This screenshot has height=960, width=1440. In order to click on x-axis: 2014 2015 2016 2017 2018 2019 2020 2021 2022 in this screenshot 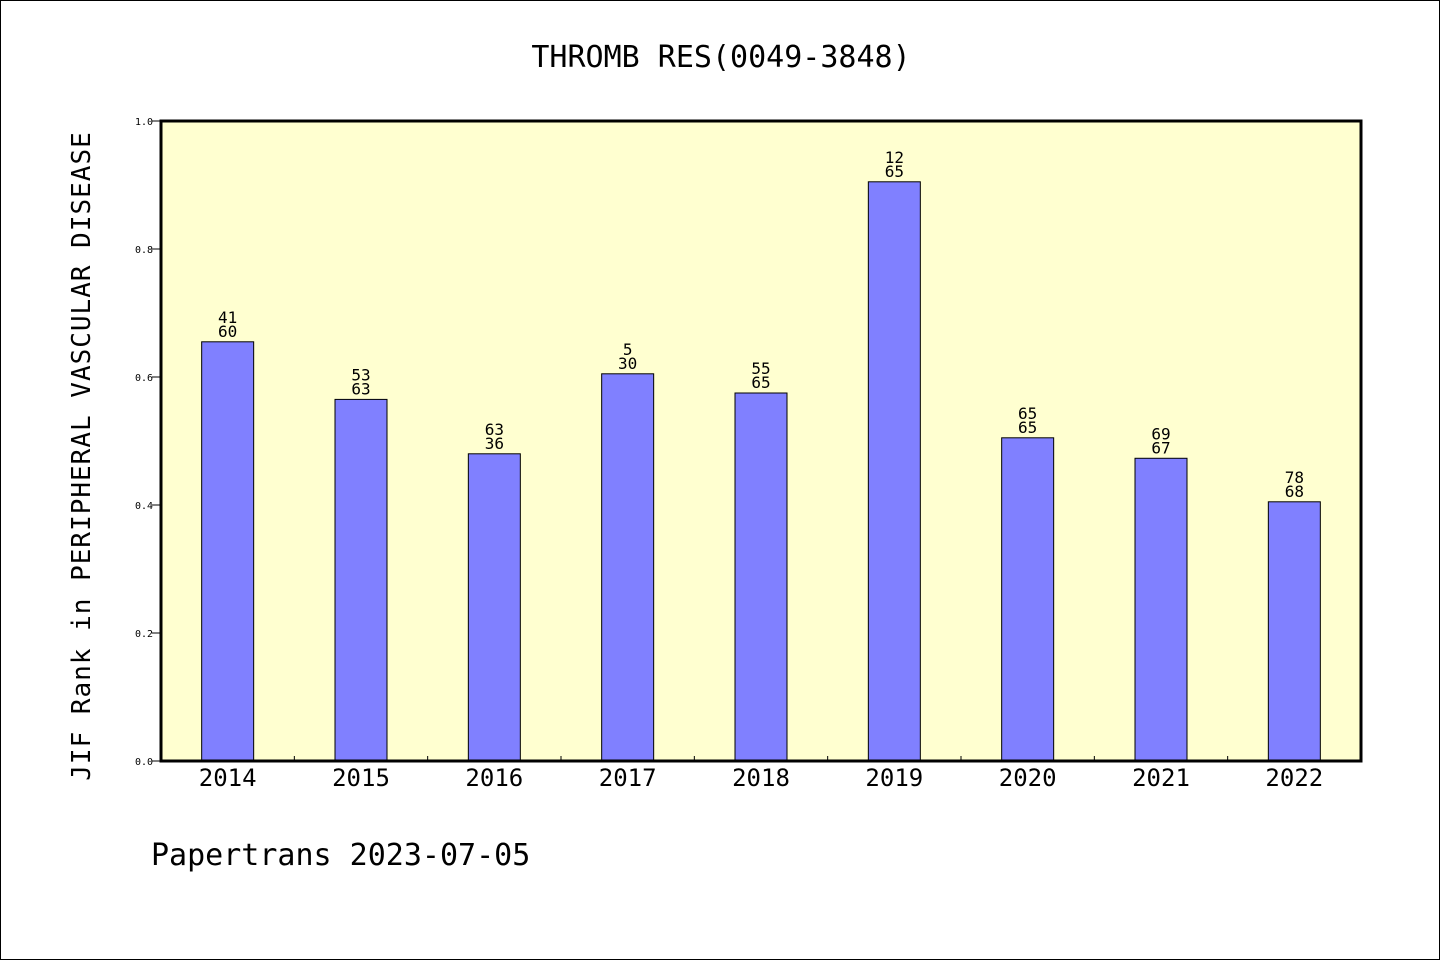, I will do `click(761, 774)`.